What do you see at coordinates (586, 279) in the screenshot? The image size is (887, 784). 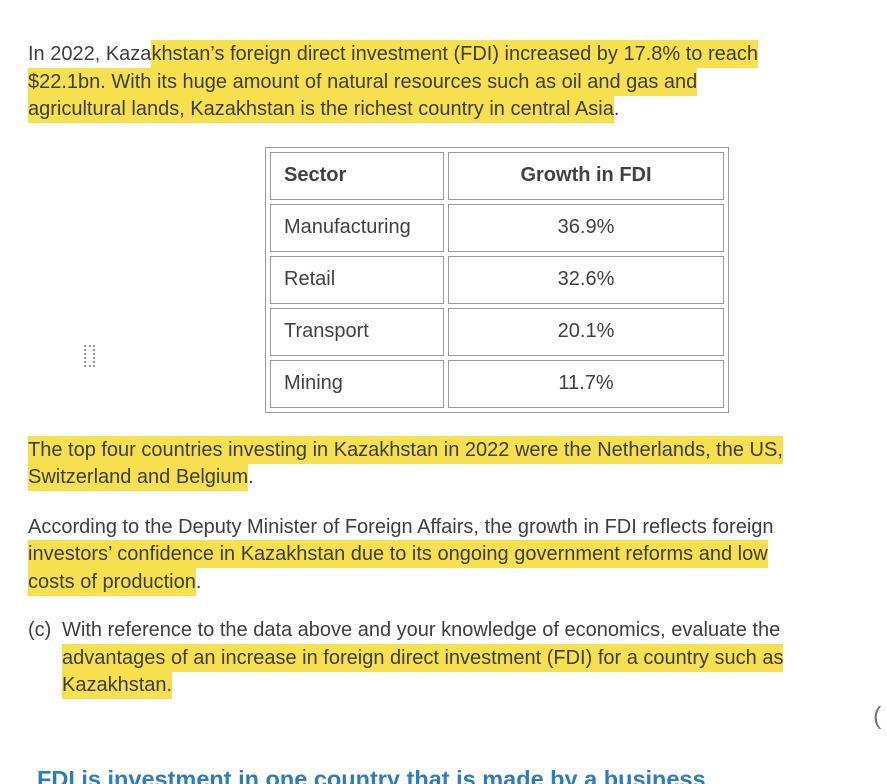 I see `growth-value-cell: 32.6%` at bounding box center [586, 279].